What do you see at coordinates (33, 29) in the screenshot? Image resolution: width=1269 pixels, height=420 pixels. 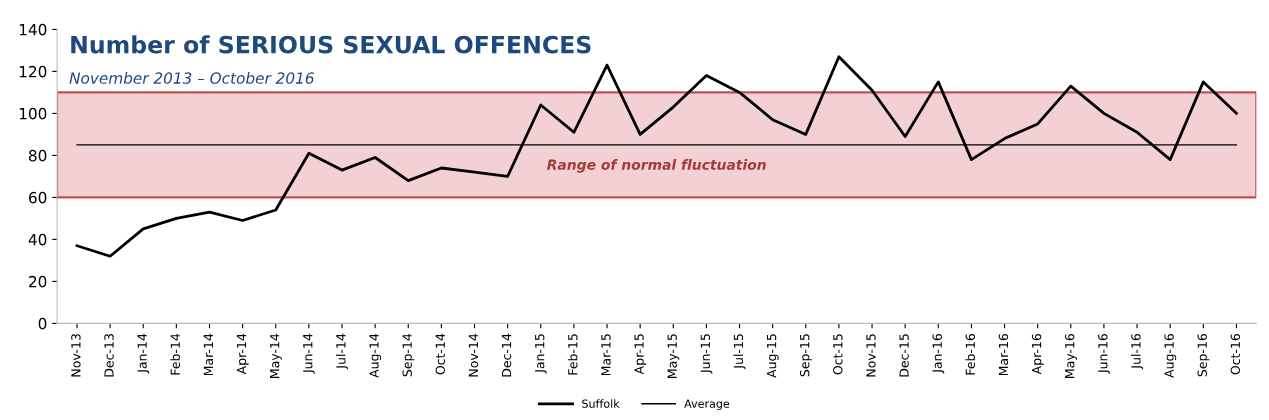 I see `y-tick-label: 140` at bounding box center [33, 29].